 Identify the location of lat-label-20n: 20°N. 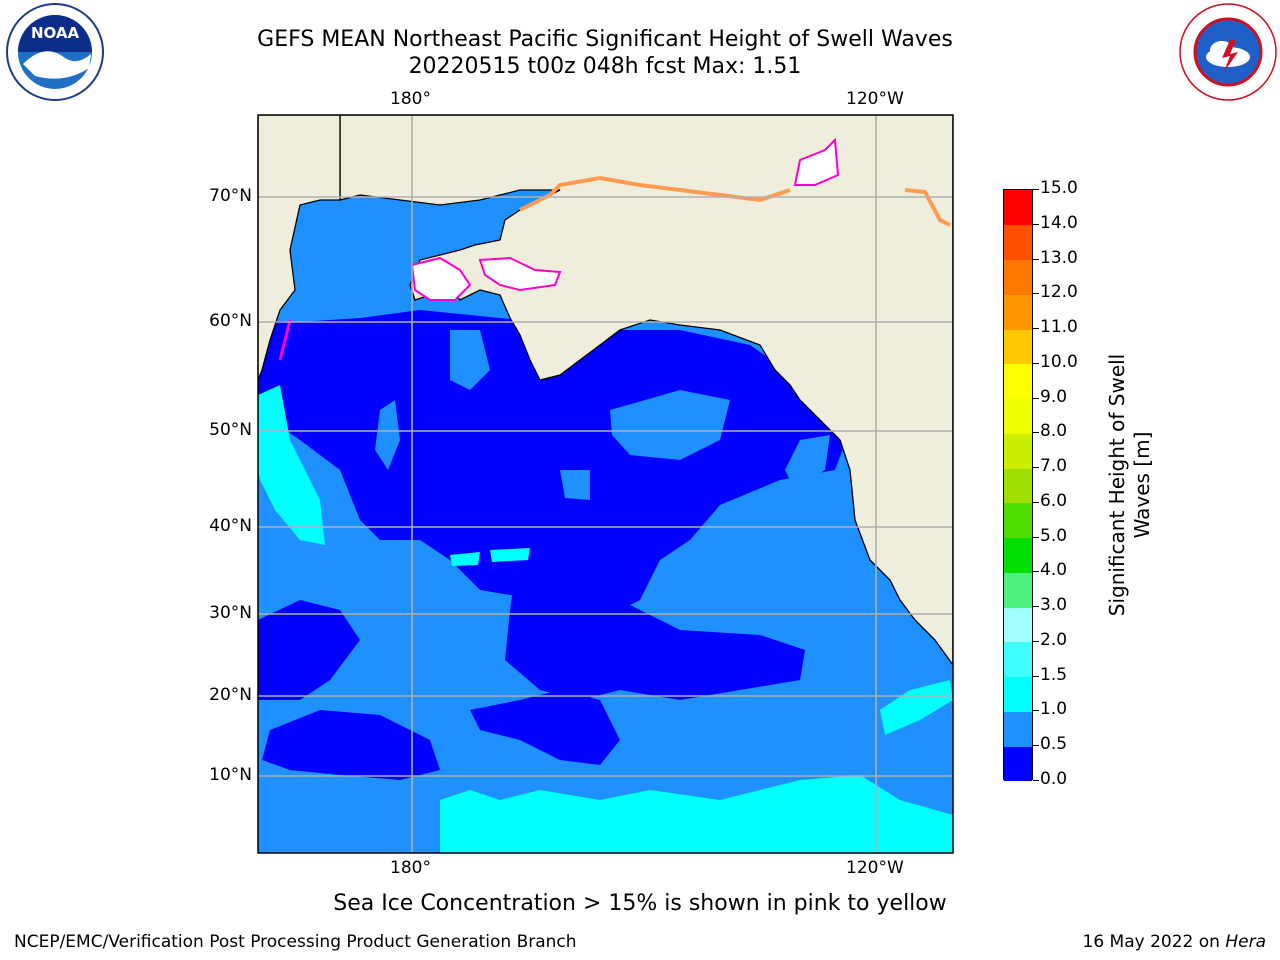
(230, 695).